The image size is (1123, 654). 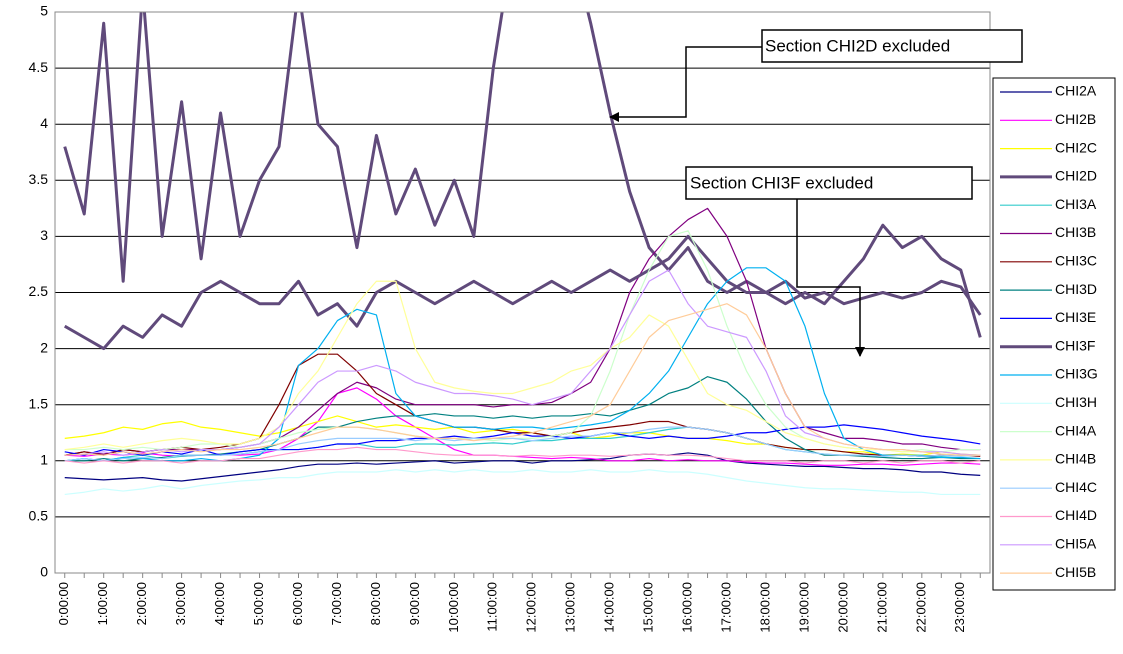 I want to click on x-tick-label: 4:00:00, so click(x=219, y=603).